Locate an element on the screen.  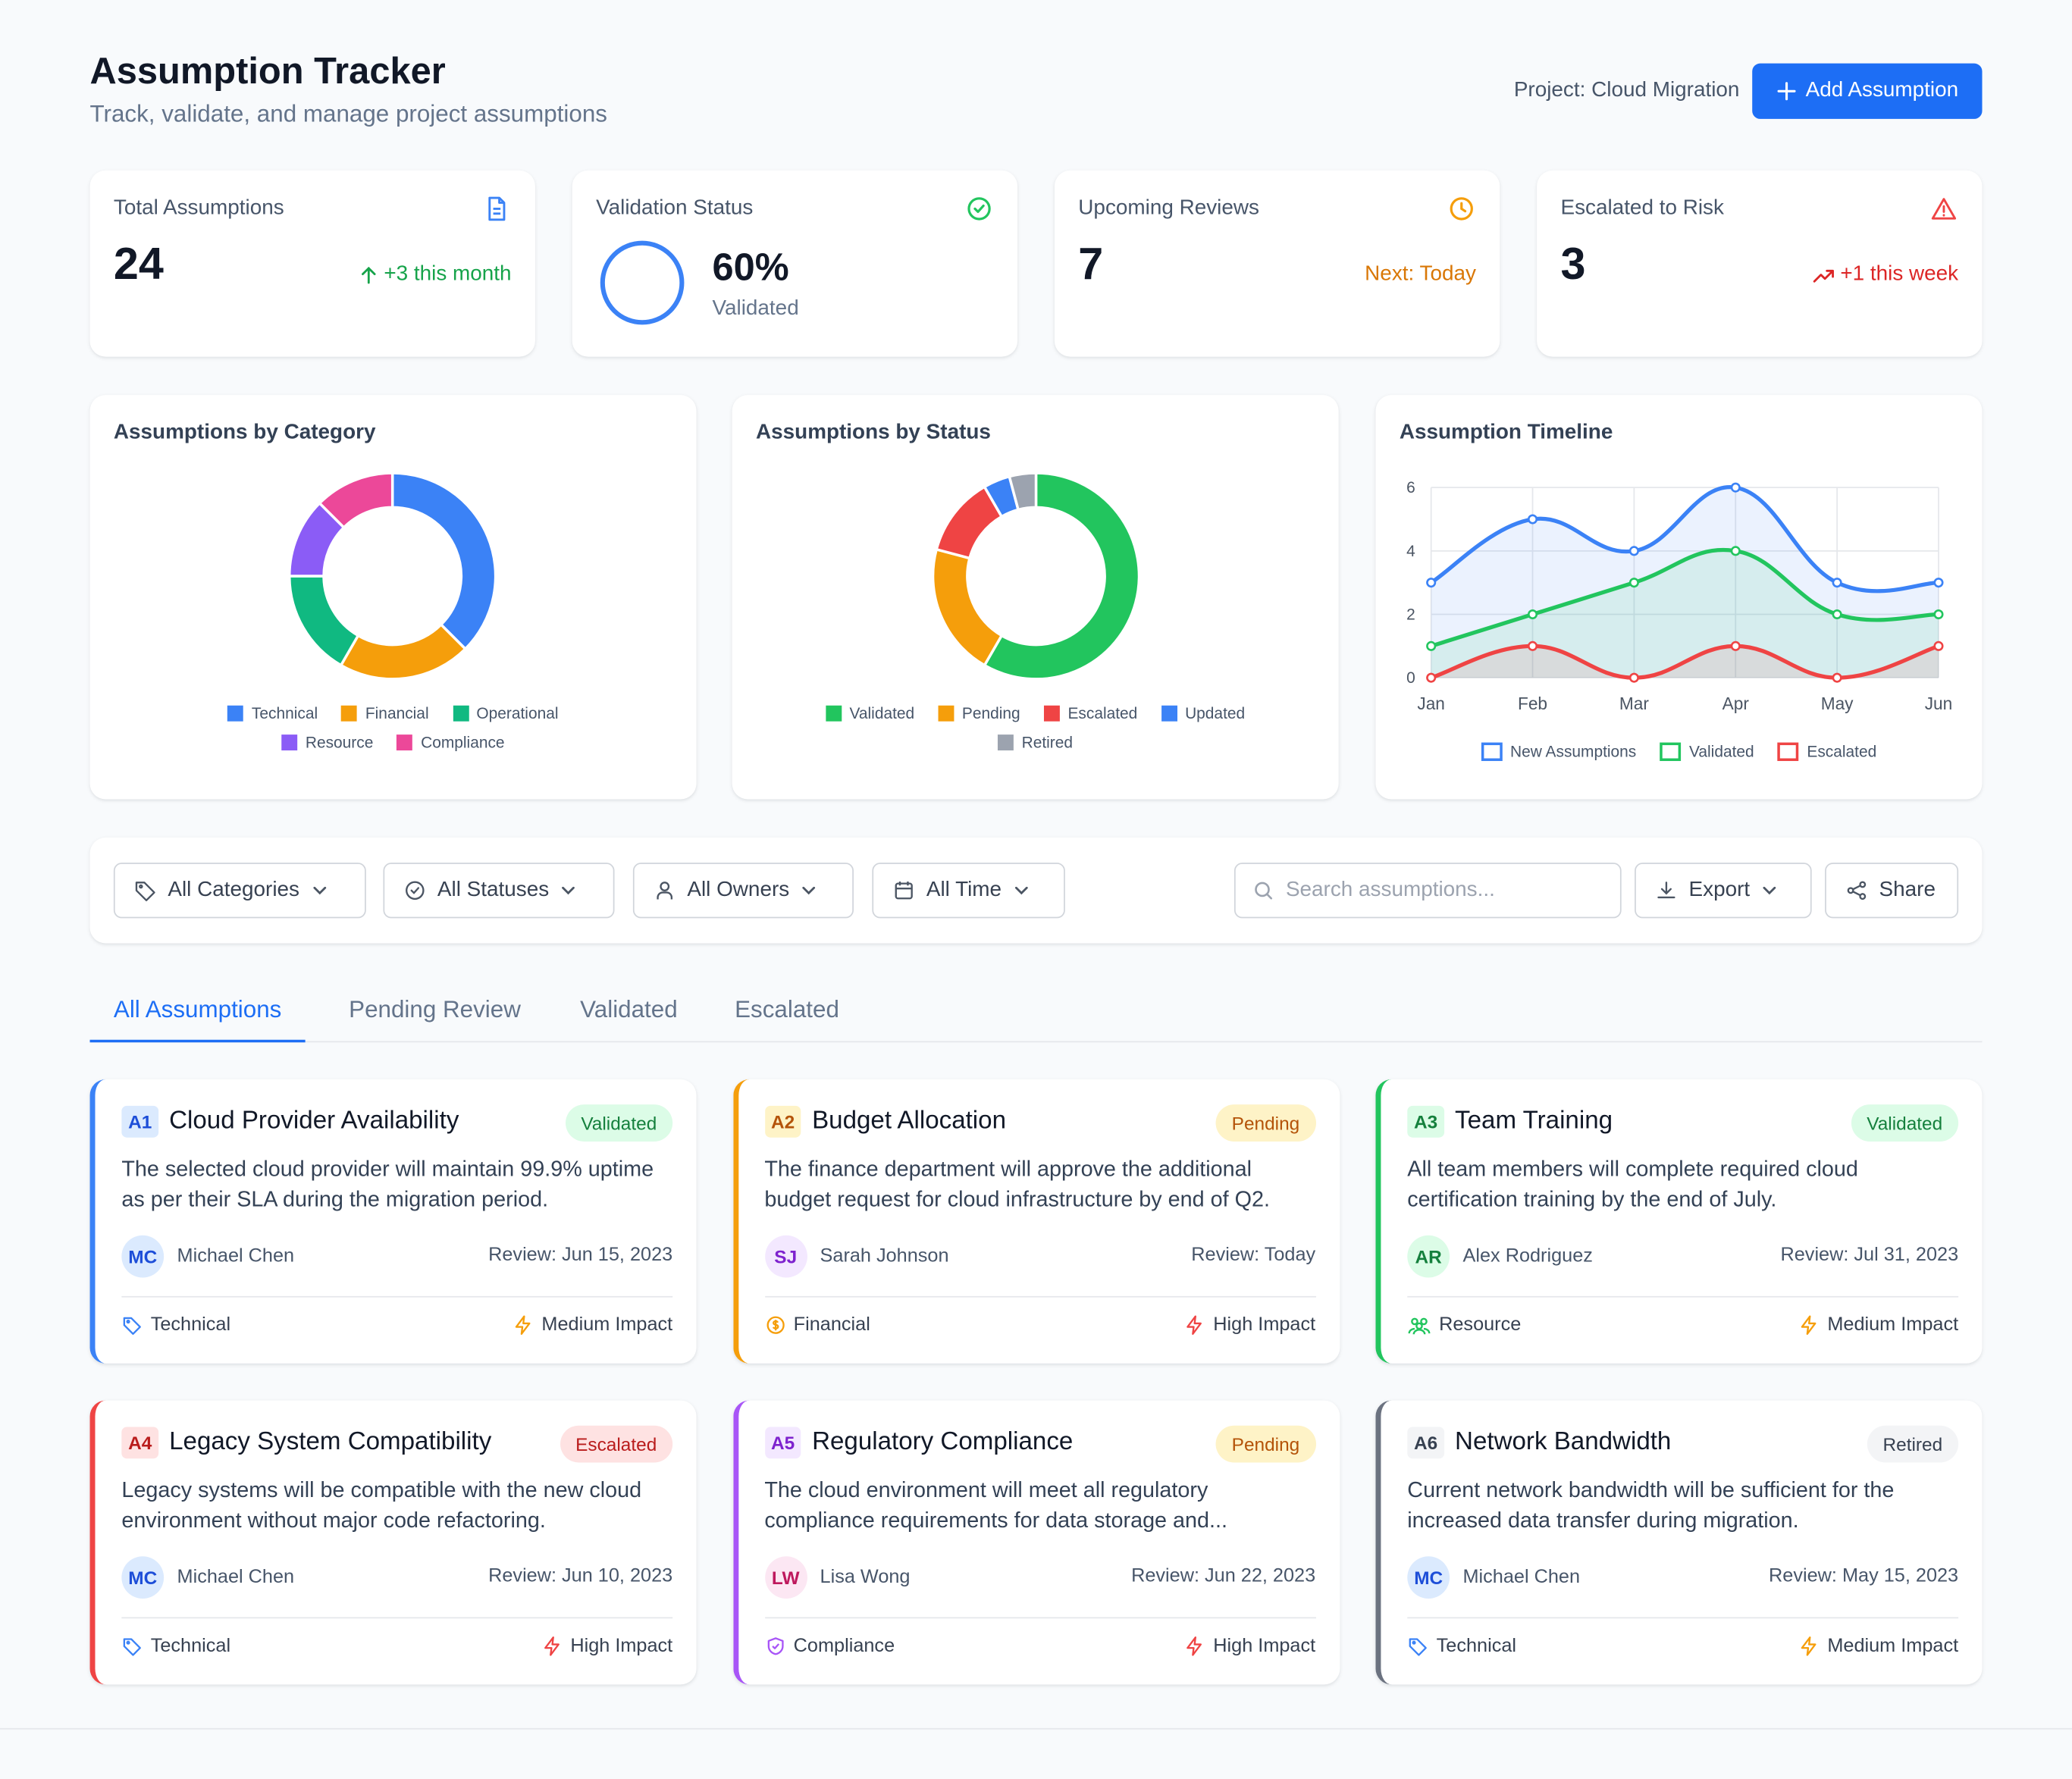
assumption-id: A3 is located at coordinates (1425, 1121).